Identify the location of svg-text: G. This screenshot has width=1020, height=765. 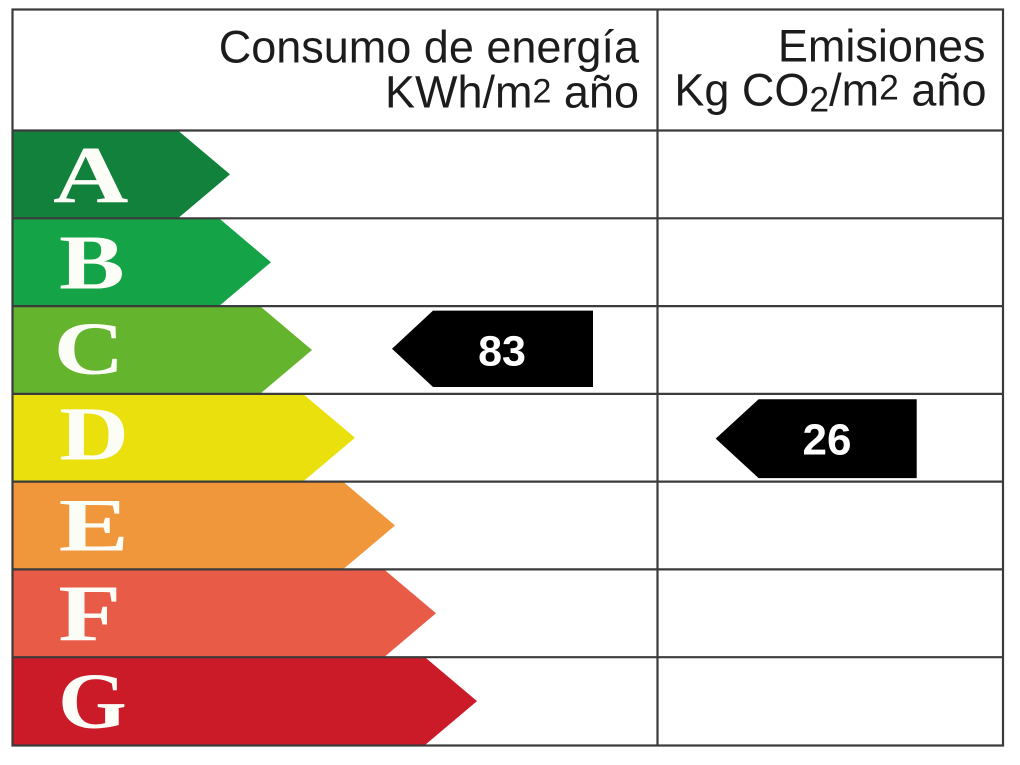
(92, 702).